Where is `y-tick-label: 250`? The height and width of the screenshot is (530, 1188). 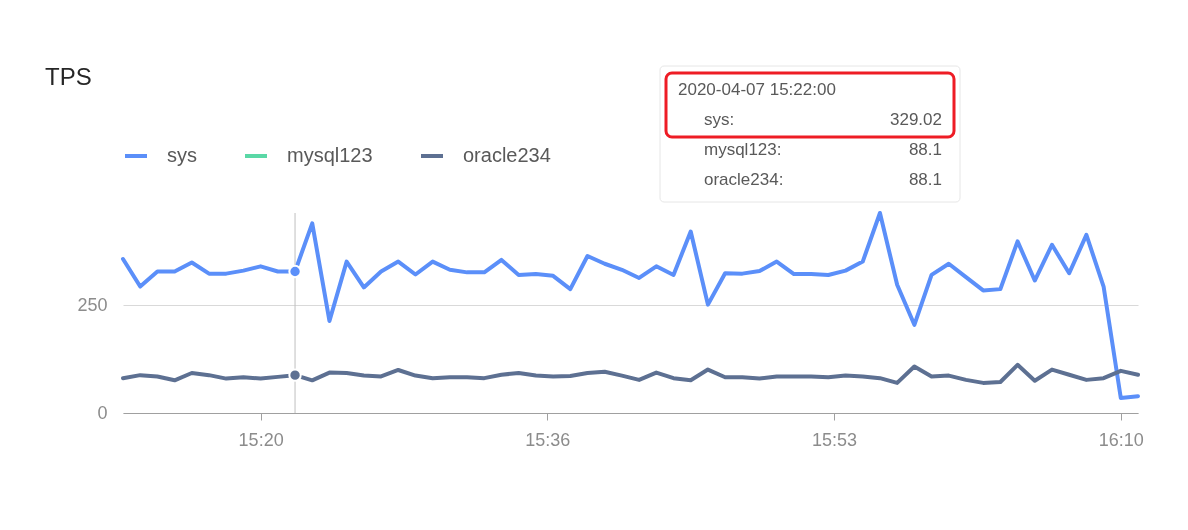 y-tick-label: 250 is located at coordinates (92, 304).